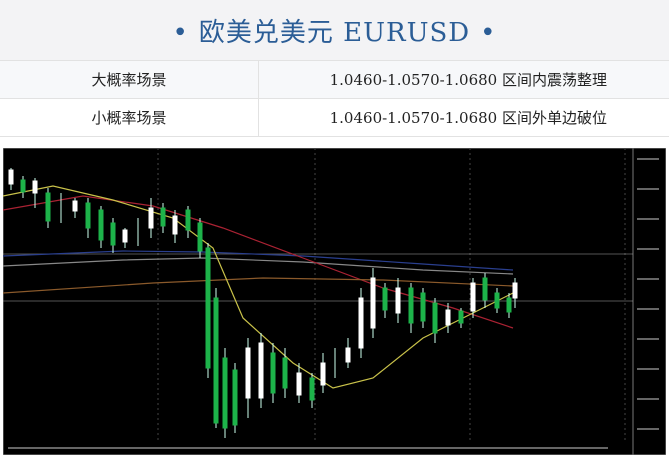 The height and width of the screenshot is (455, 669). What do you see at coordinates (463, 117) in the screenshot?
I see `cell: 1.0460-1.0570-1.0680 区间外单边破位` at bounding box center [463, 117].